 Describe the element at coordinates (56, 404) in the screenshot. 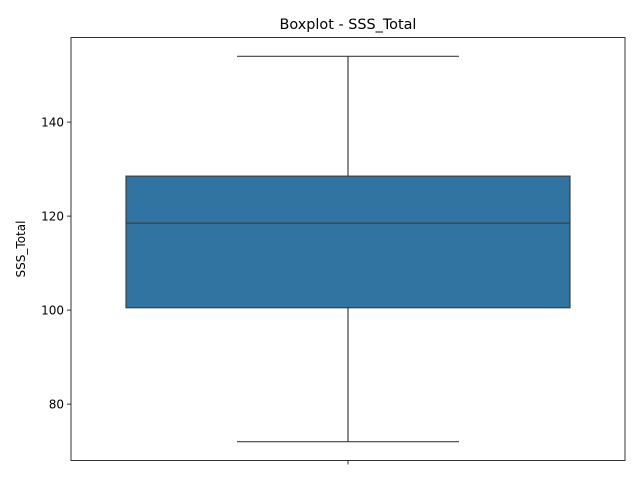

I see `y-tick-label: 80` at that location.